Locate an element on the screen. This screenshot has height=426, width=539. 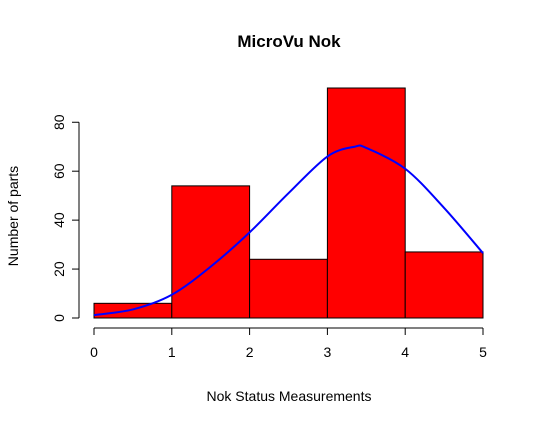
x-tick-label-5: 5 is located at coordinates (483, 352).